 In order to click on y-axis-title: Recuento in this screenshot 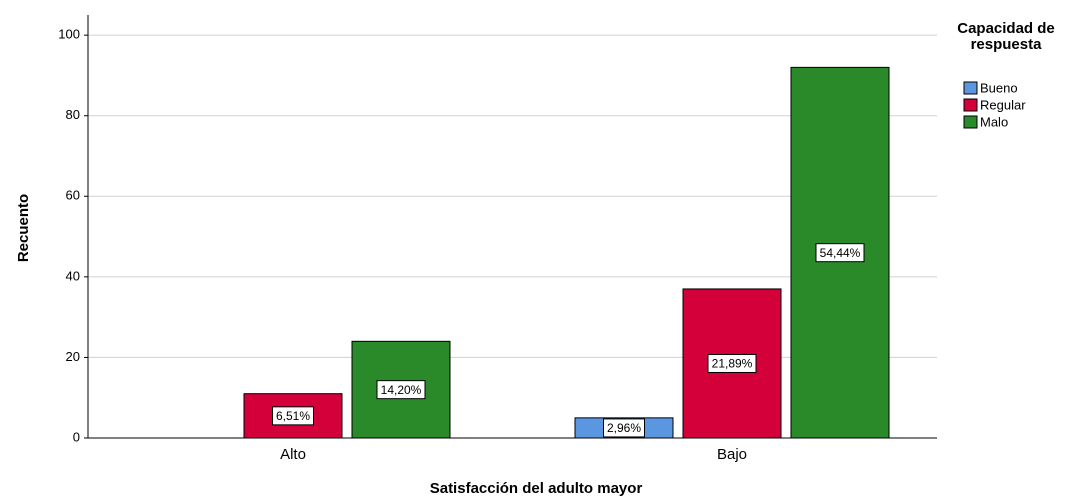, I will do `click(23, 228)`.